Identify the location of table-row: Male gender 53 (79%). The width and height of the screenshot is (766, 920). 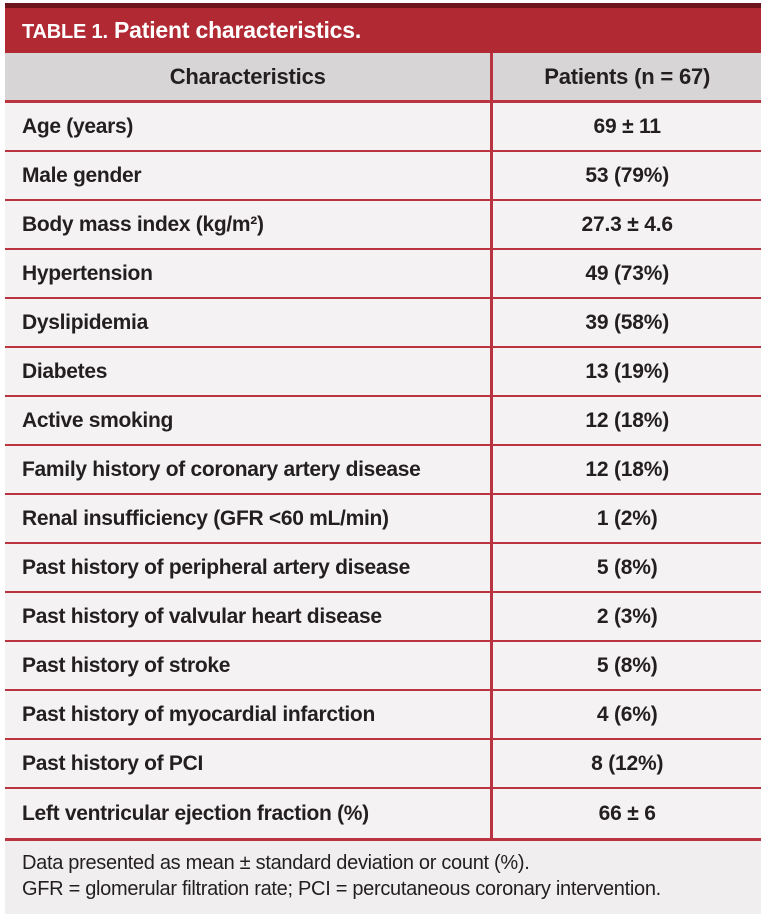
(383, 176).